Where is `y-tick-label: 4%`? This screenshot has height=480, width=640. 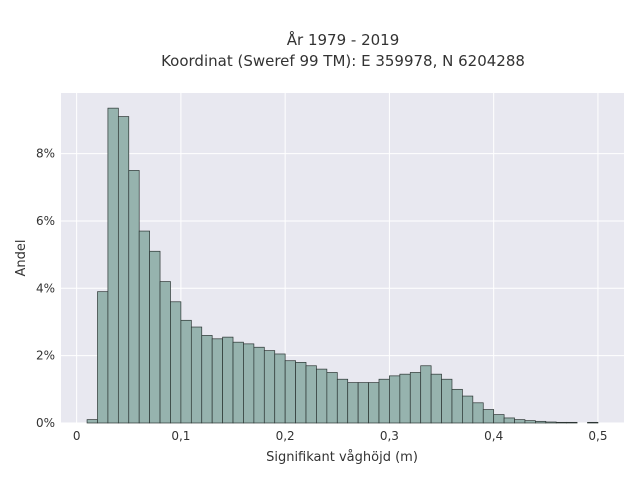 y-tick-label: 4% is located at coordinates (45, 288).